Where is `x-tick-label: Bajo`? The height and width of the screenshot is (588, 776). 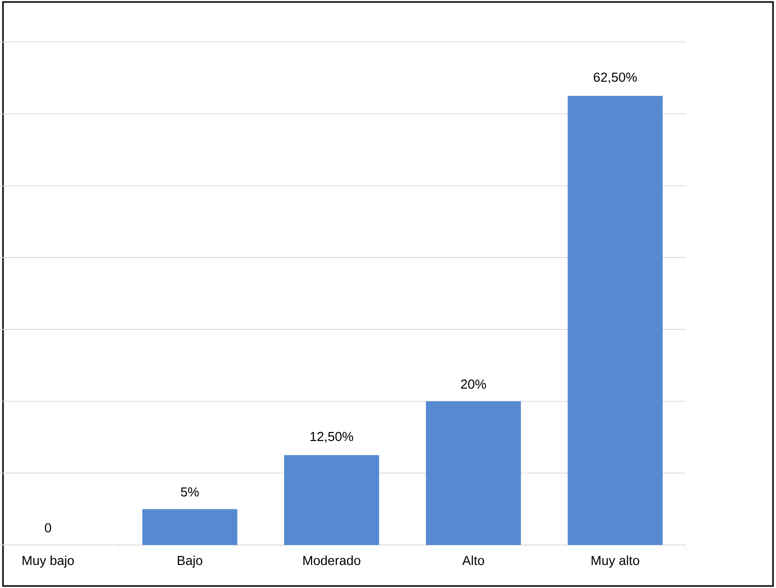 x-tick-label: Bajo is located at coordinates (190, 562).